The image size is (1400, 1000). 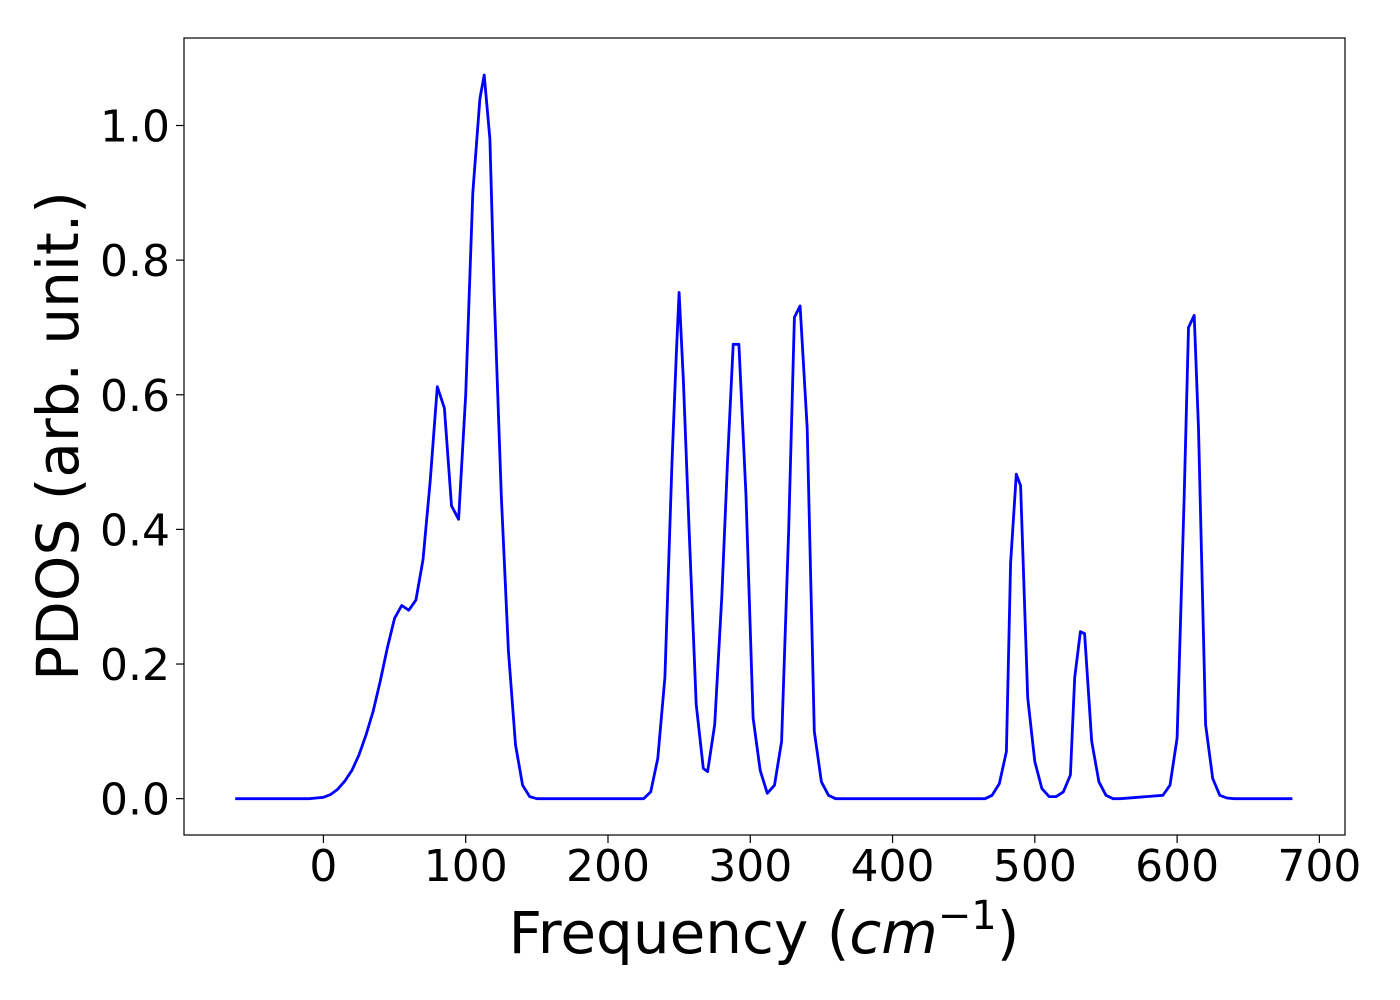 I want to click on x-tick-label: 500, so click(x=1035, y=866).